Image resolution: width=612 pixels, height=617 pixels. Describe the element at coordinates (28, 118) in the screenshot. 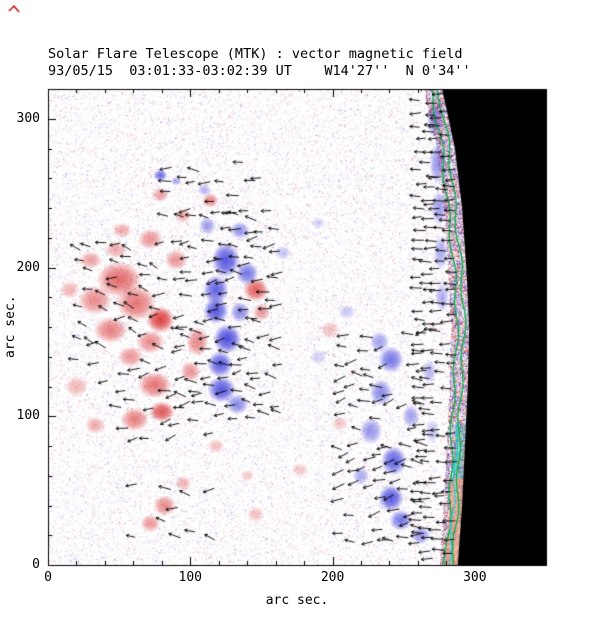

I see `y-tick-label: 300` at that location.